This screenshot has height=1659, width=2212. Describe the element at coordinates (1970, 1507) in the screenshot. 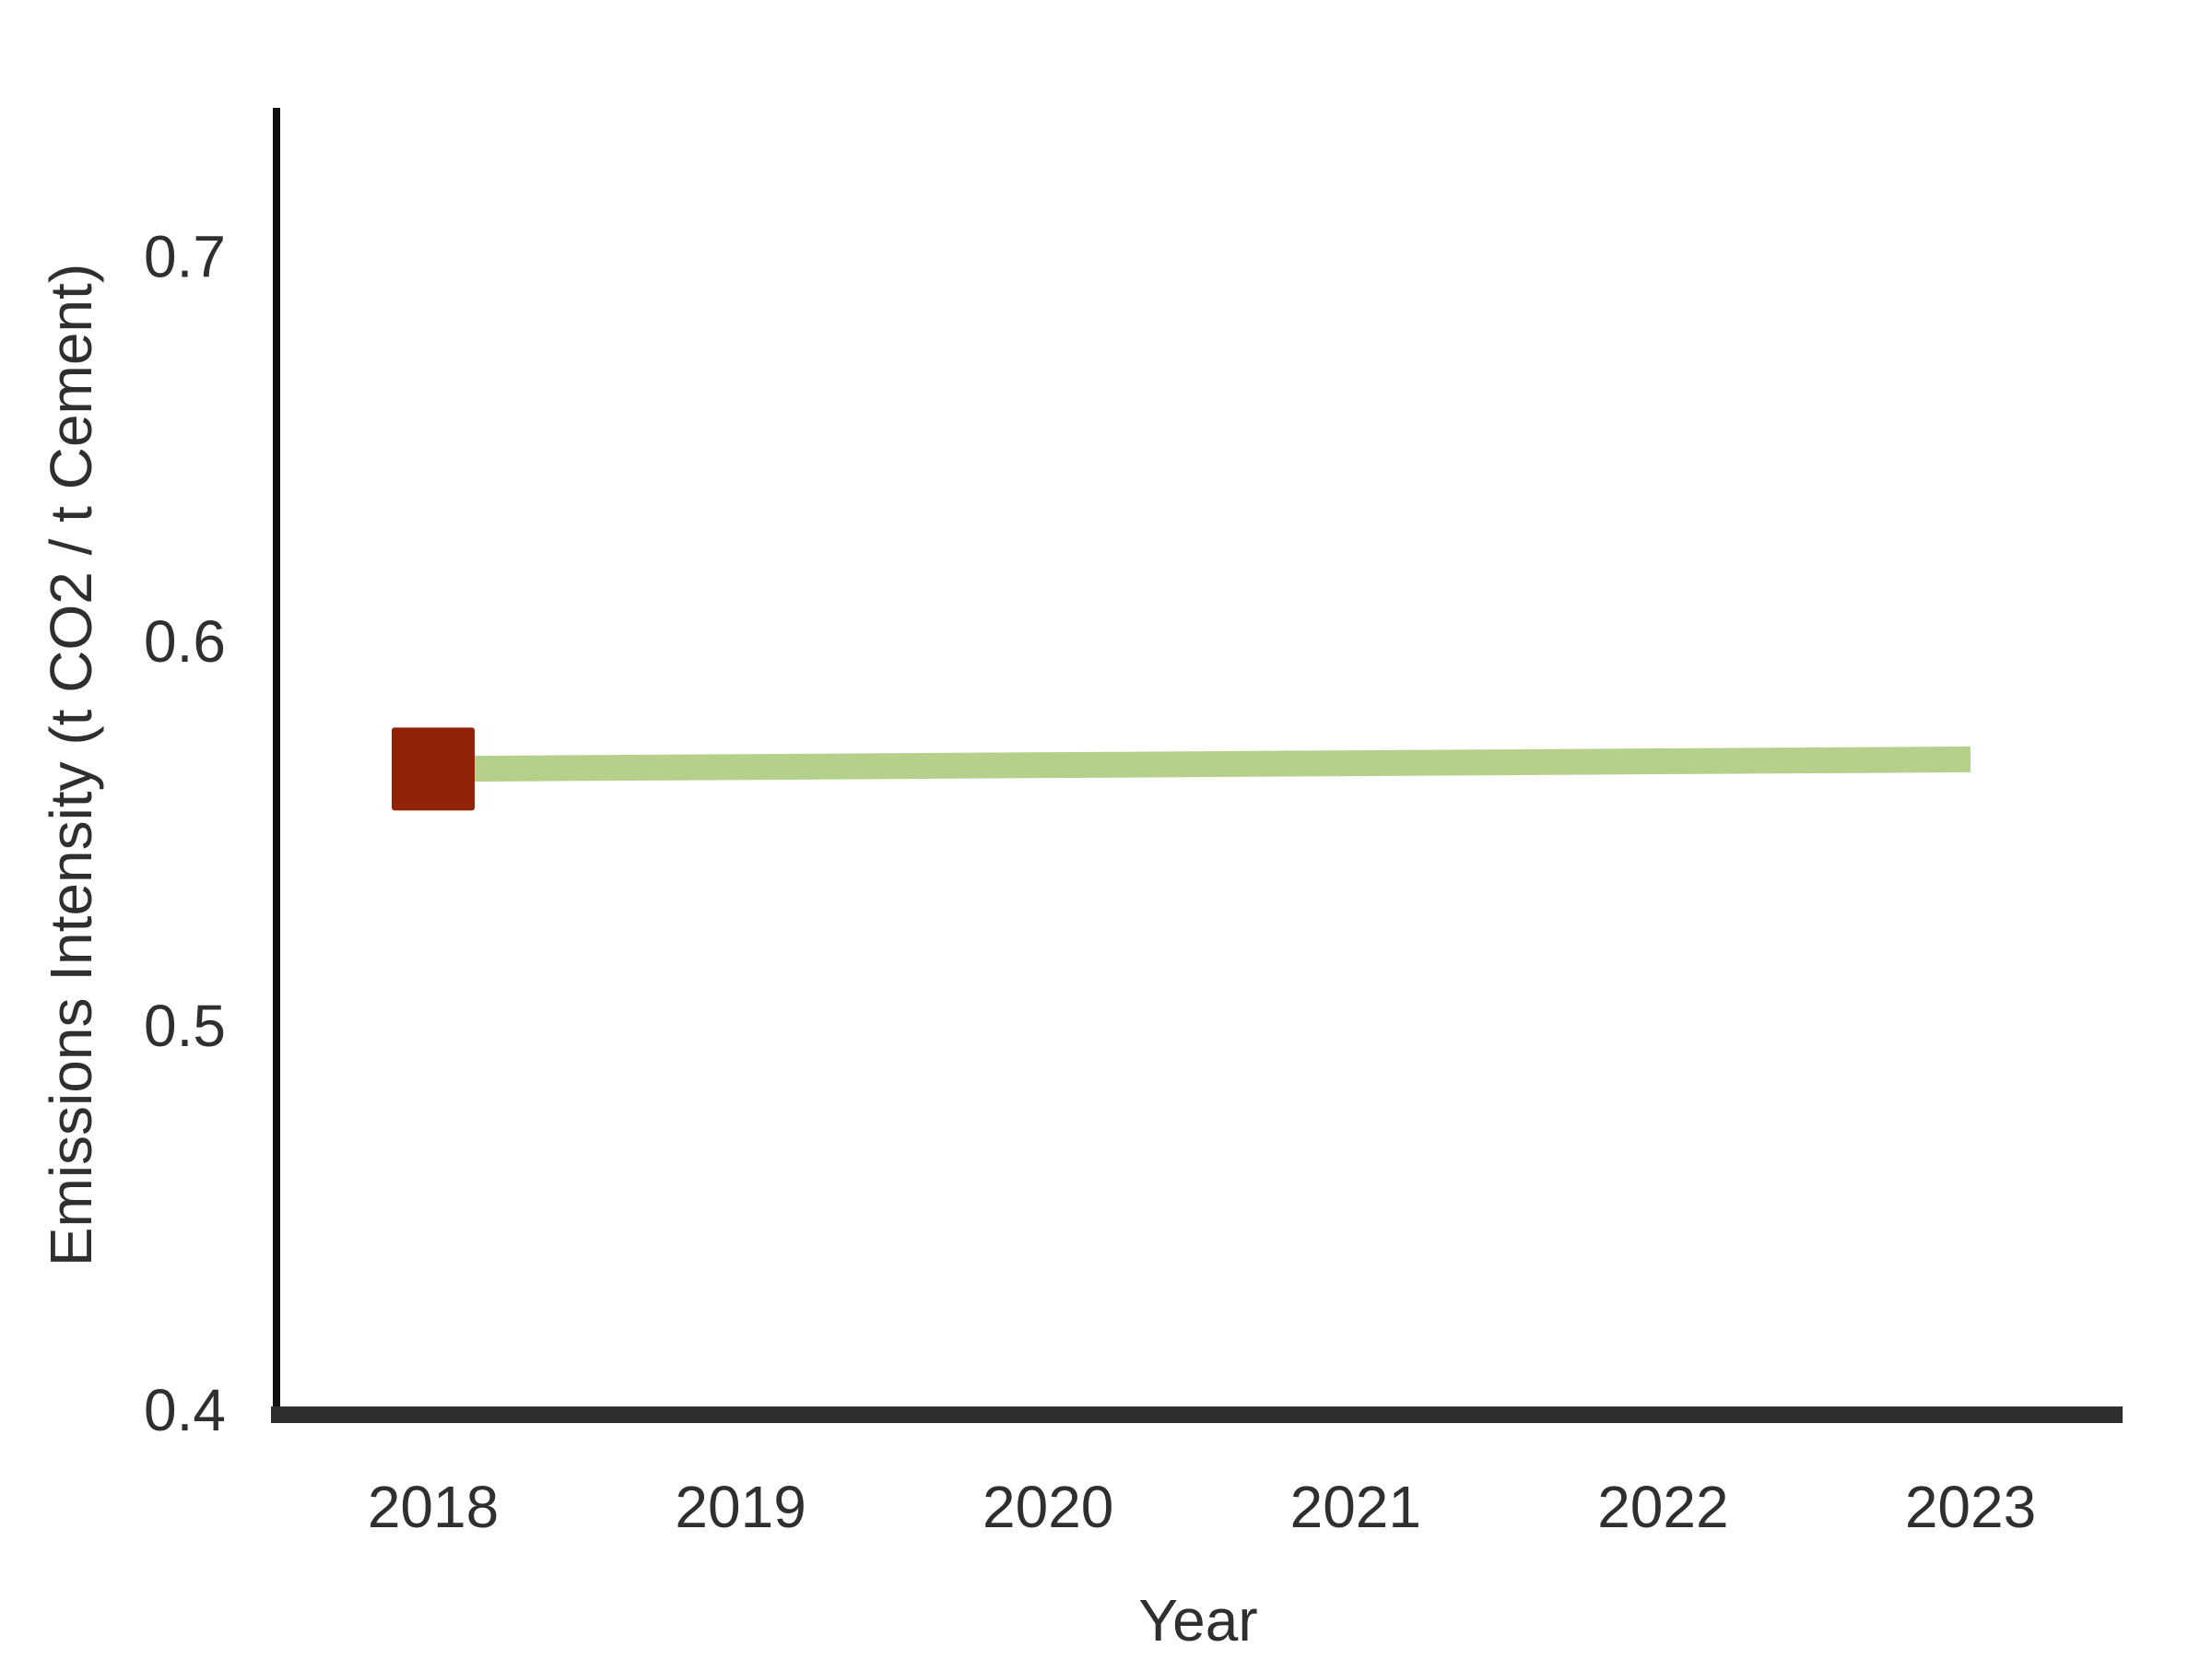

I see `x-tick-label: 2023` at that location.